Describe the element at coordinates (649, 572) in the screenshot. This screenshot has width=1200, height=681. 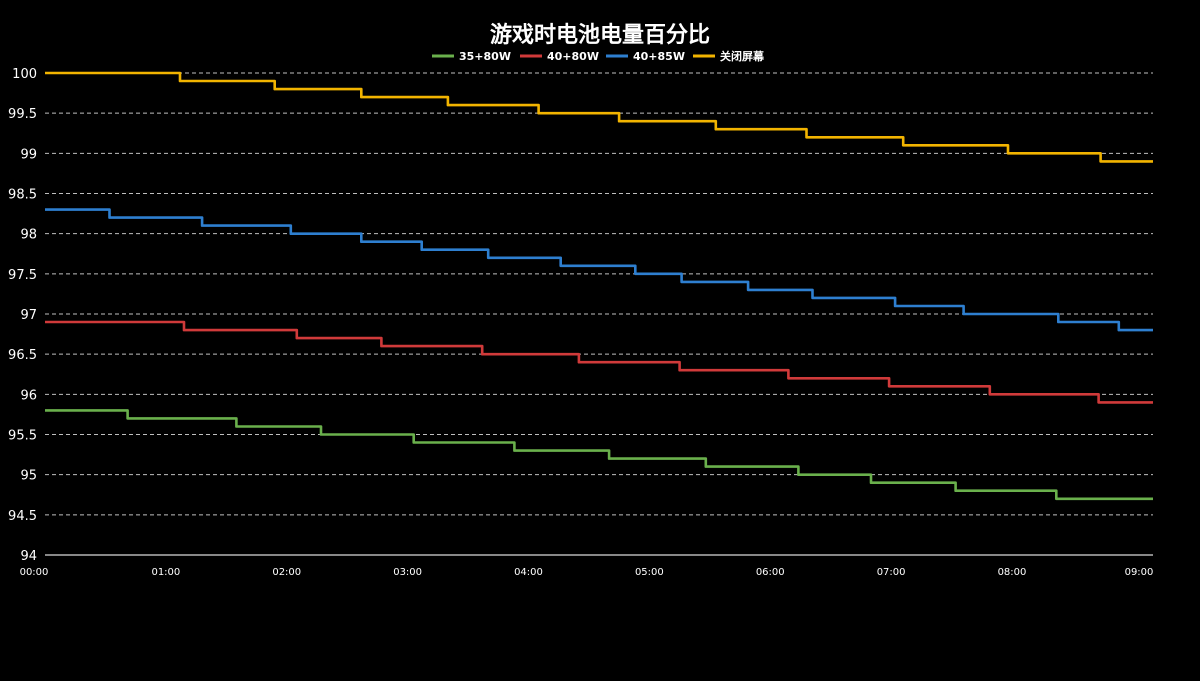
I see `x-tick-label: 05:00` at that location.